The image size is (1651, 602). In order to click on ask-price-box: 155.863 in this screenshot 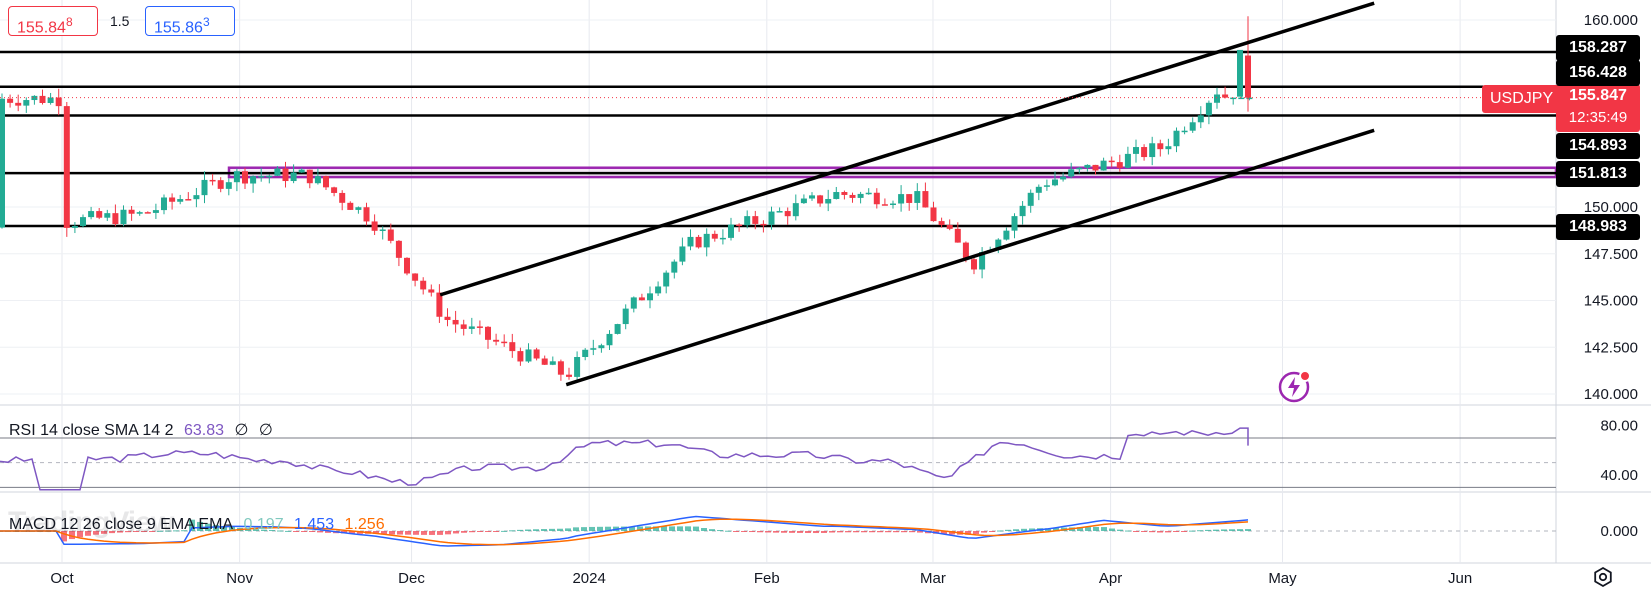, I will do `click(190, 21)`.